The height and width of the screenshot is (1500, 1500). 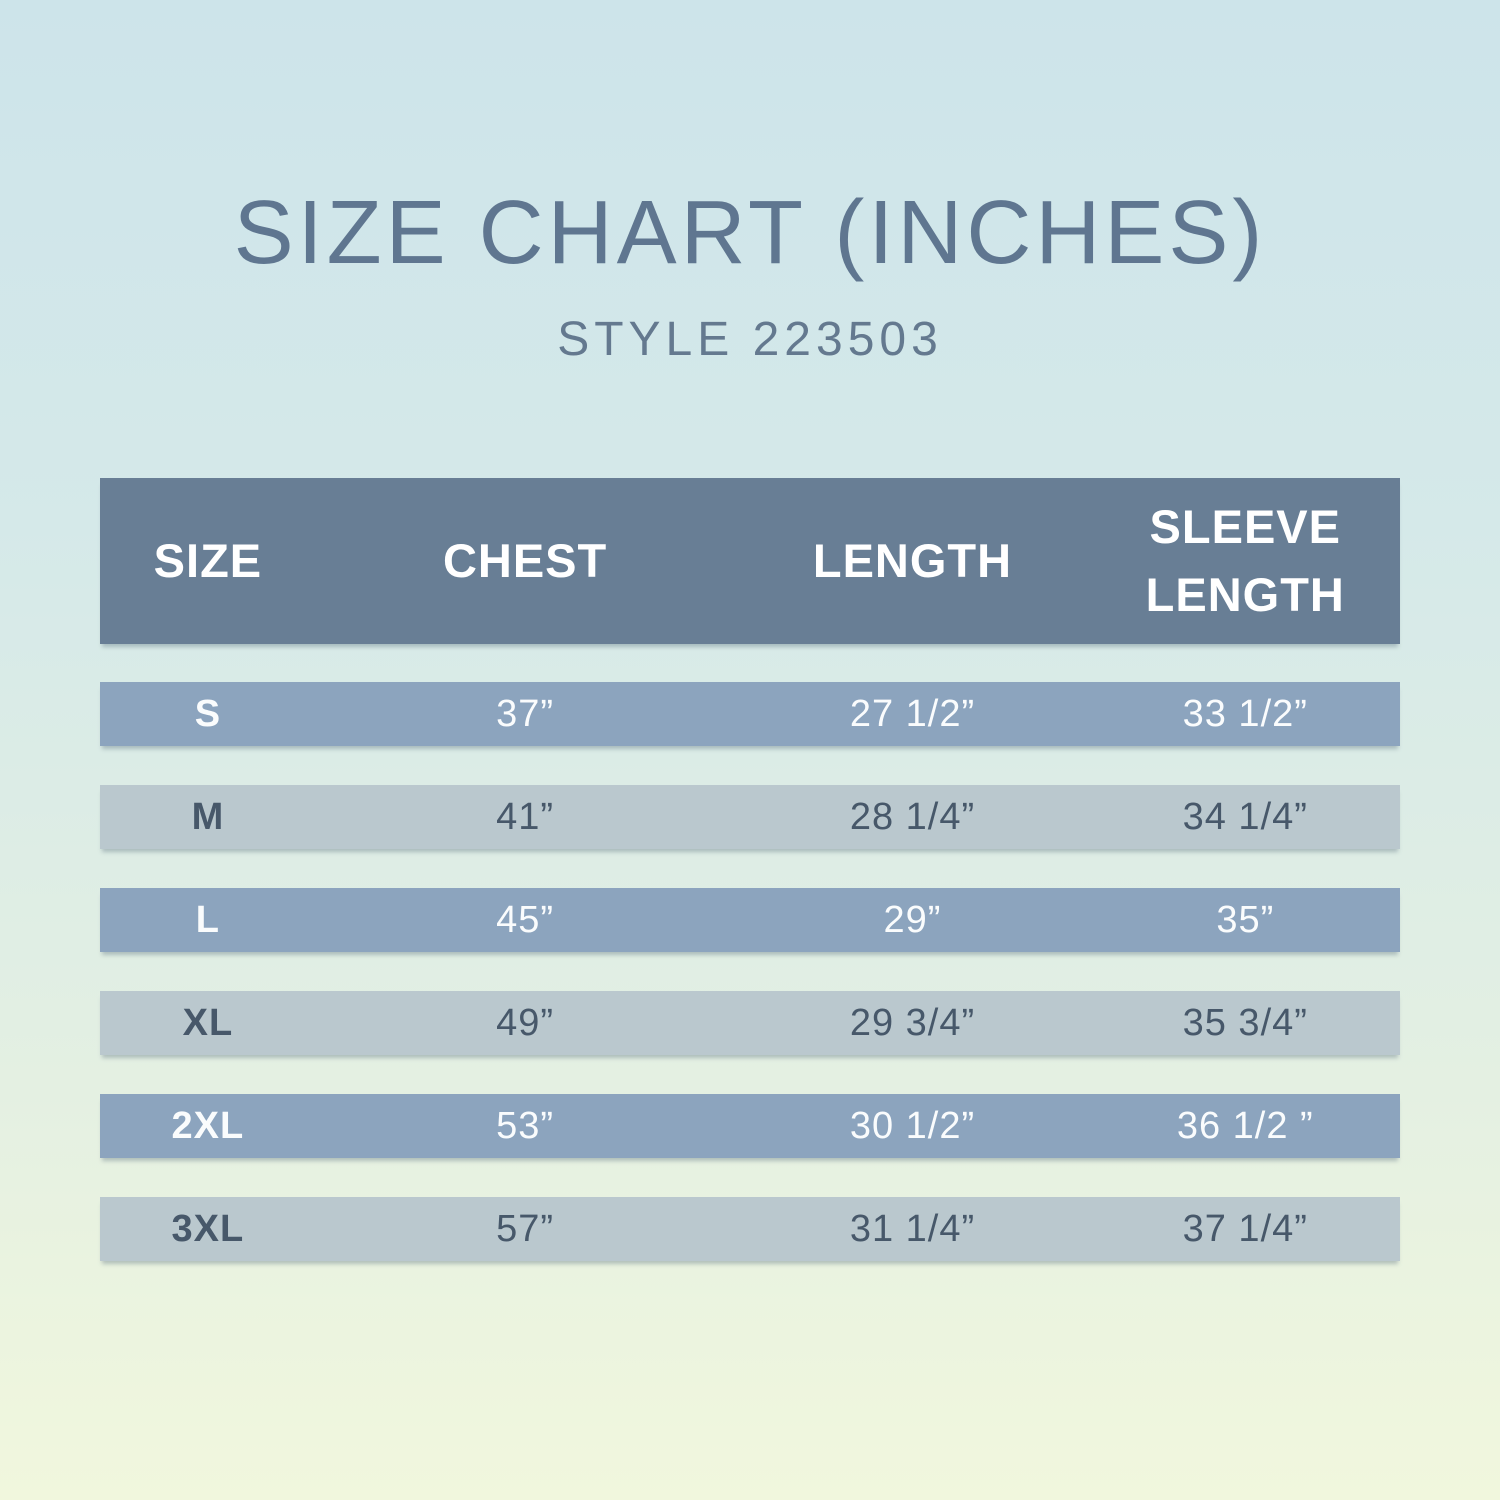 What do you see at coordinates (525, 1022) in the screenshot?
I see `chest-cell: 49”` at bounding box center [525, 1022].